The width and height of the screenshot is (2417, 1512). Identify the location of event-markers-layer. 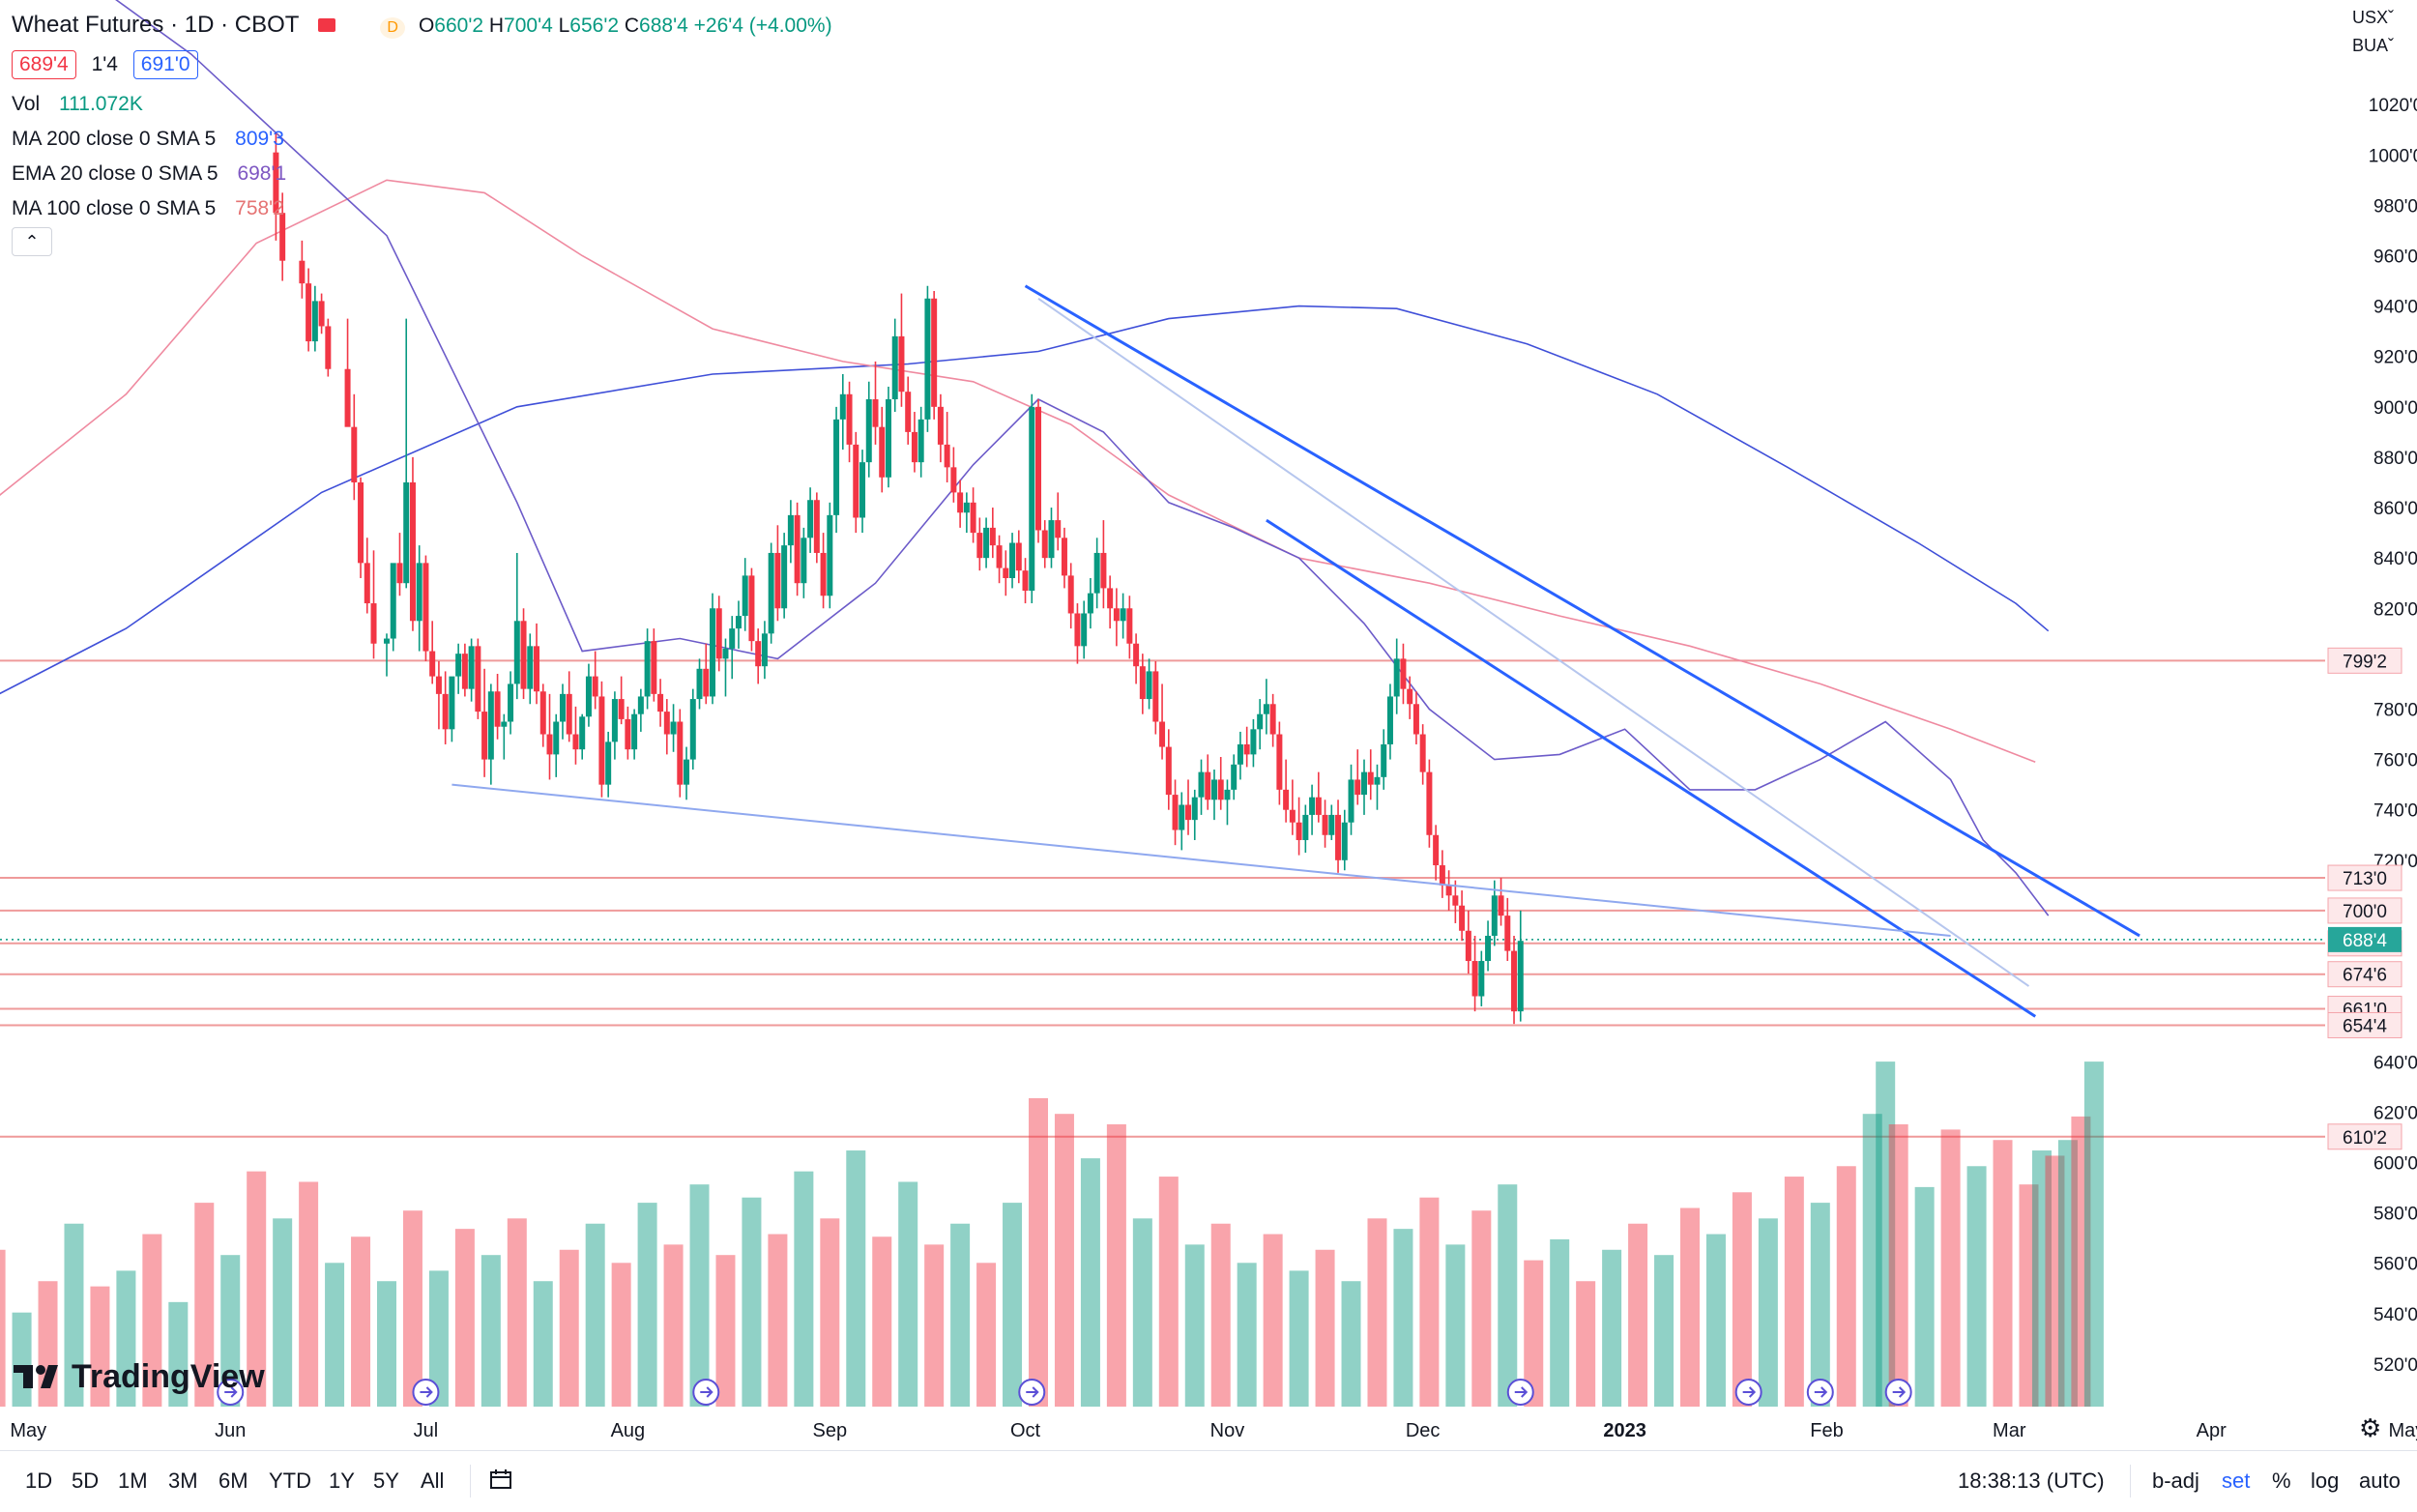
(1064, 1392).